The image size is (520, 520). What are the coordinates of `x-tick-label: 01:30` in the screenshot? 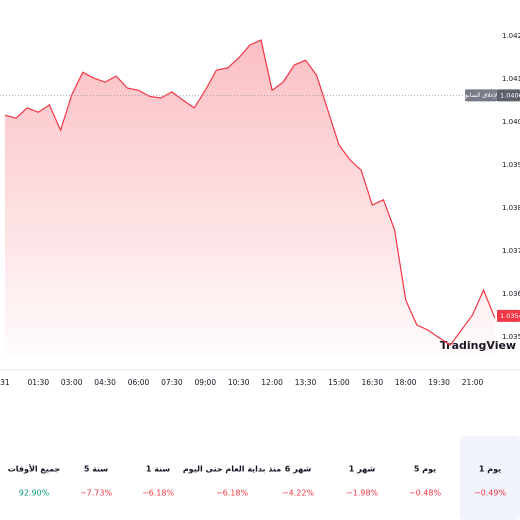 It's located at (38, 382).